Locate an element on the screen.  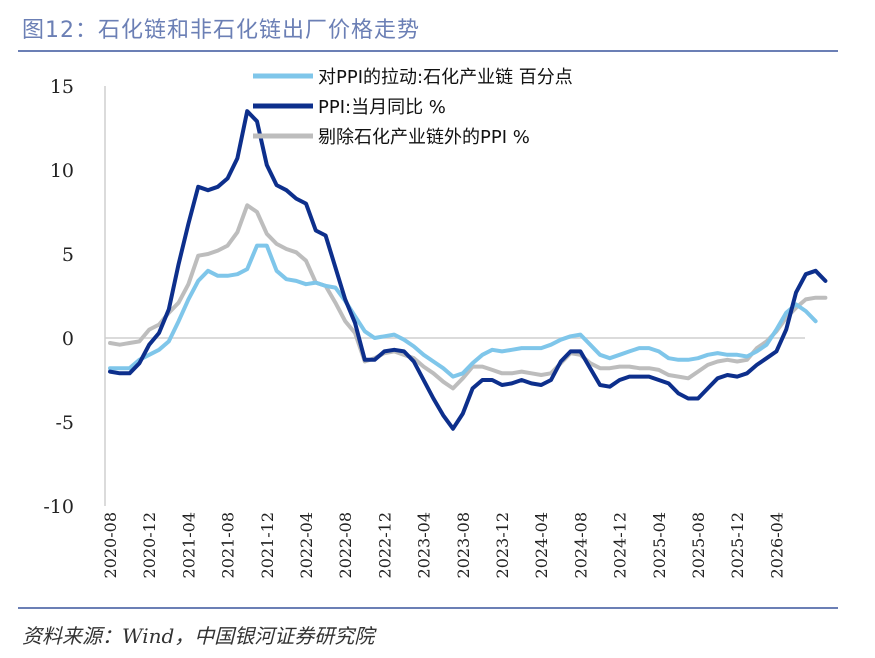
x-tick-label: 2021-12 is located at coordinates (267, 545).